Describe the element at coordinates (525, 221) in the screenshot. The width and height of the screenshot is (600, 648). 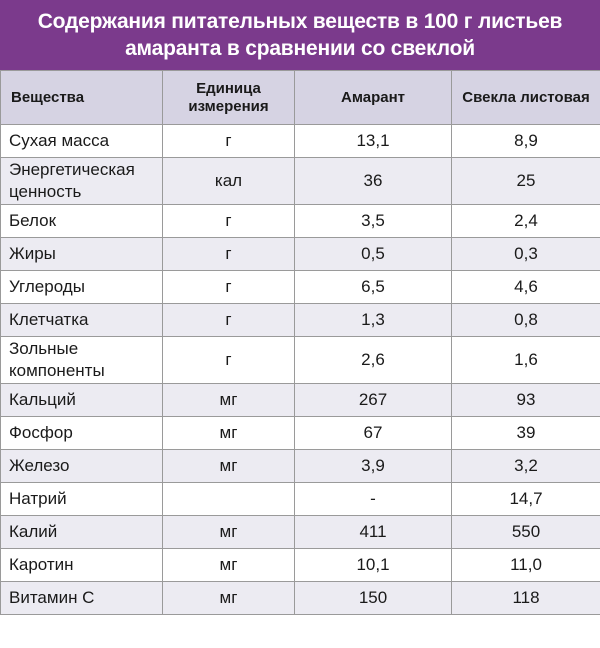
I see `cell-beet: 2,4` at that location.